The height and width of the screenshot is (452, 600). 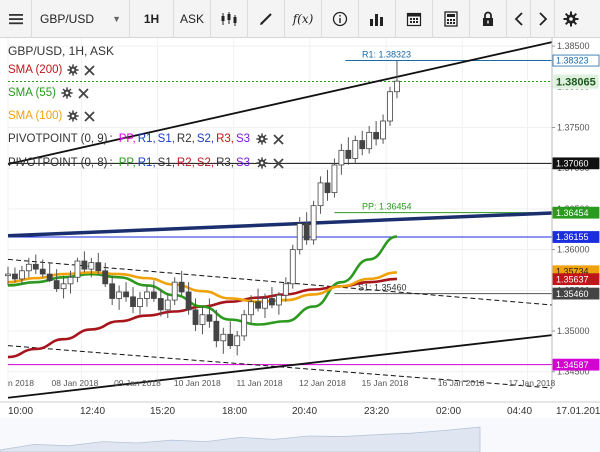 I want to click on price-label-text: 1.38065, so click(x=576, y=83).